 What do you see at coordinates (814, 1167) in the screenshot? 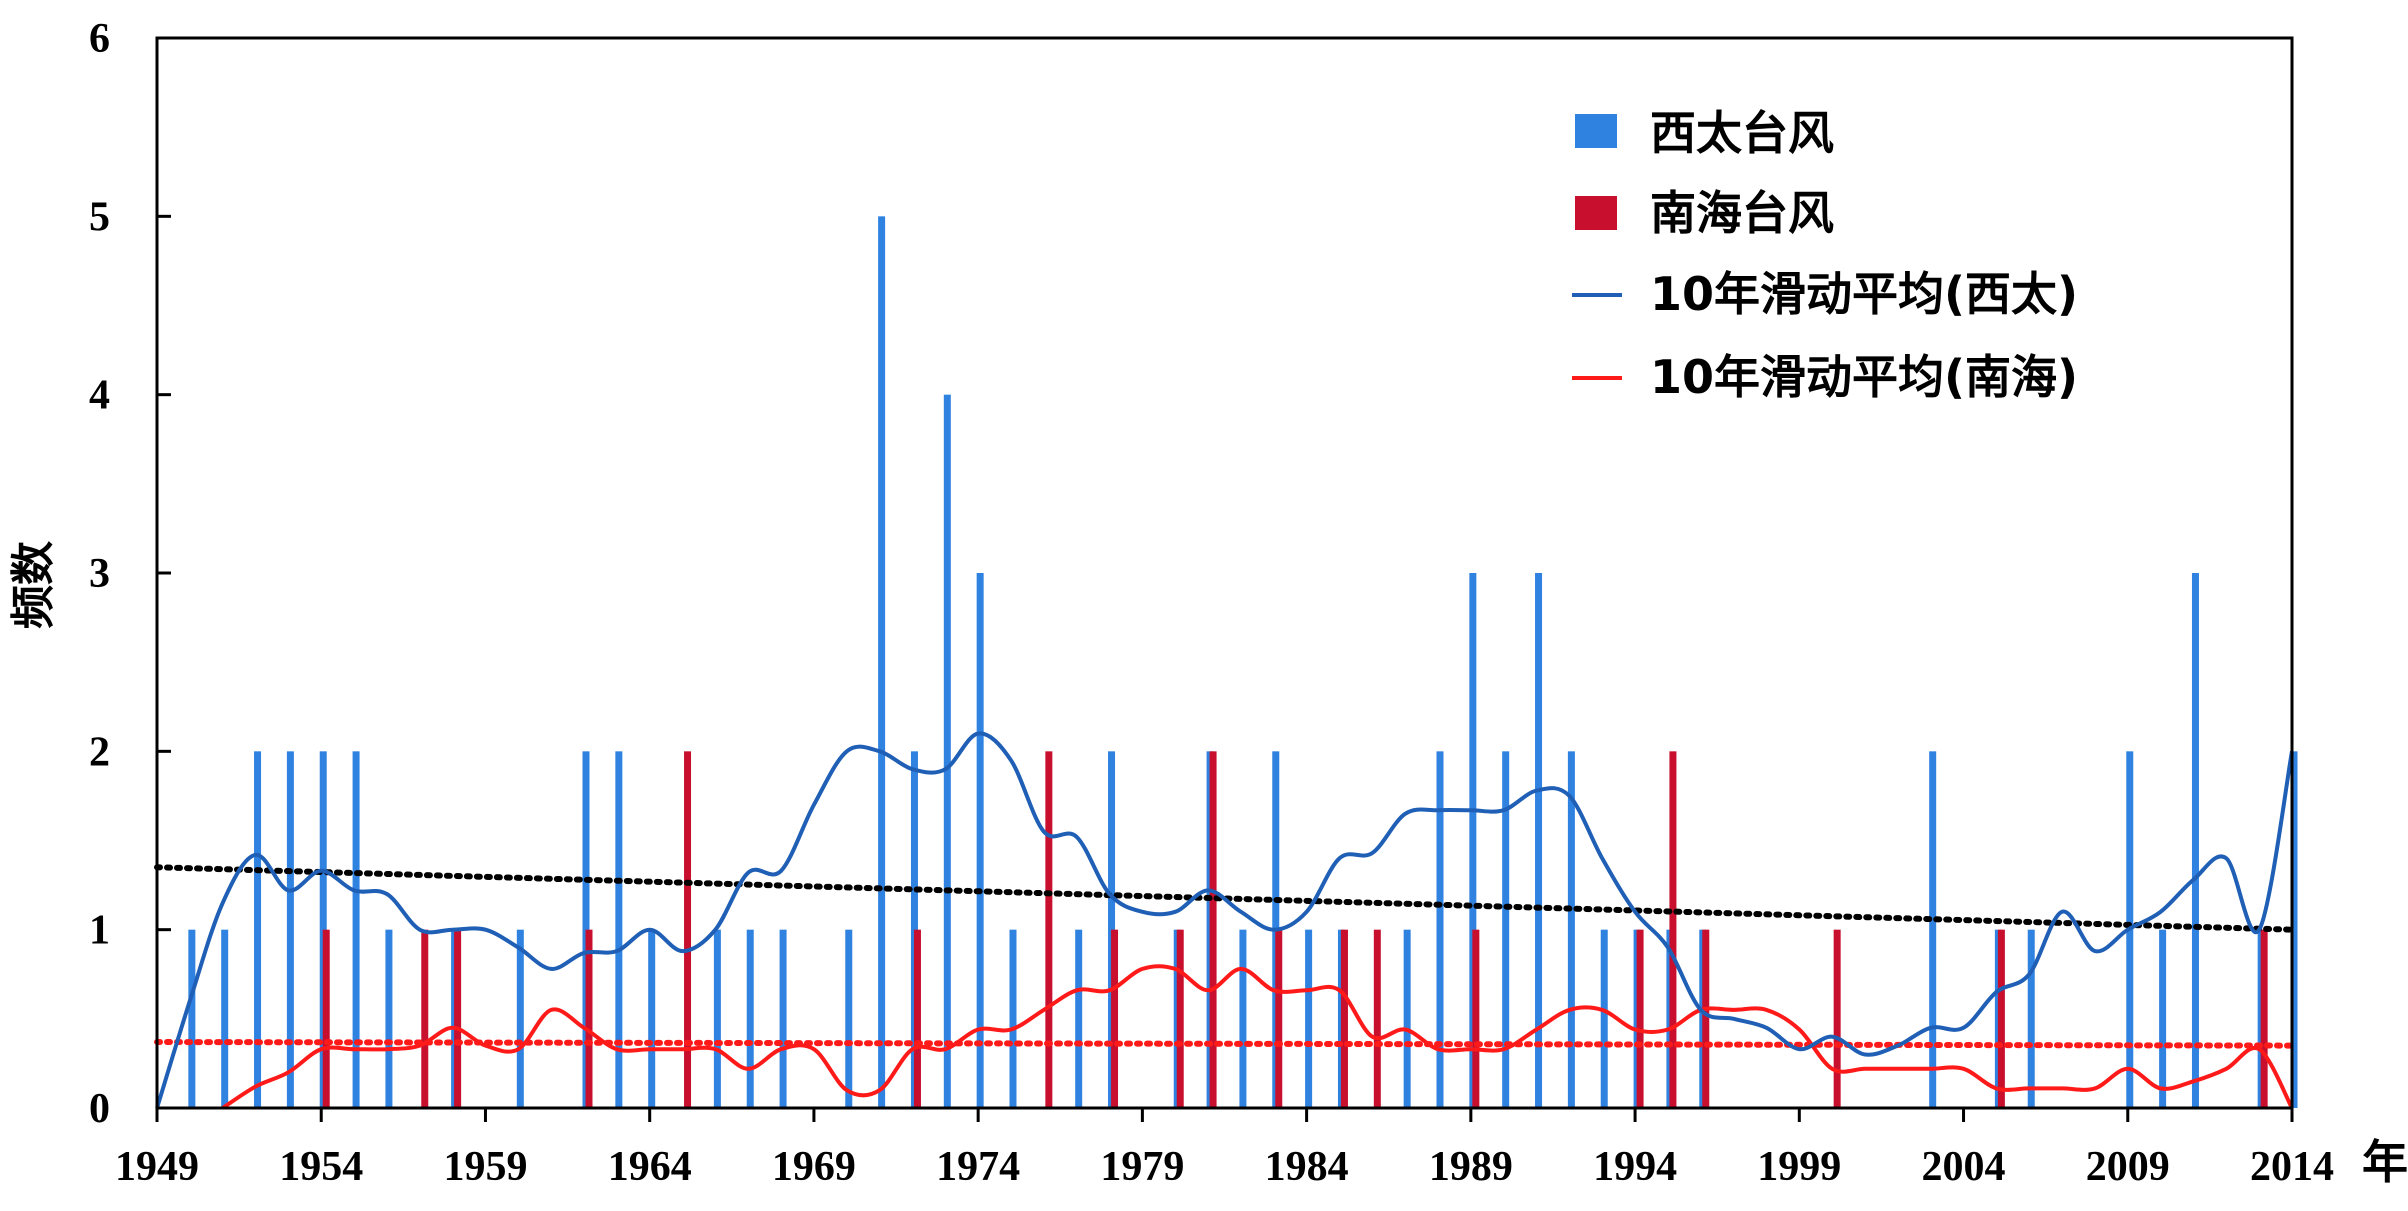
I see `x-tick-label: 1969` at bounding box center [814, 1167].